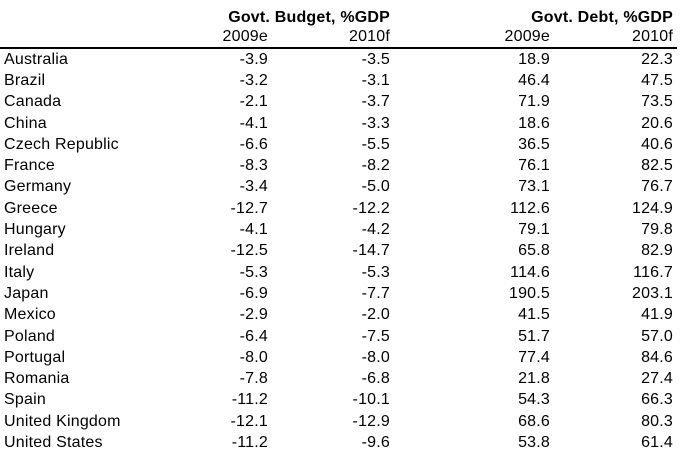 This screenshot has height=453, width=680. I want to click on table-row: Canada -2.1 -3.7 71.9 73.5, so click(338, 102).